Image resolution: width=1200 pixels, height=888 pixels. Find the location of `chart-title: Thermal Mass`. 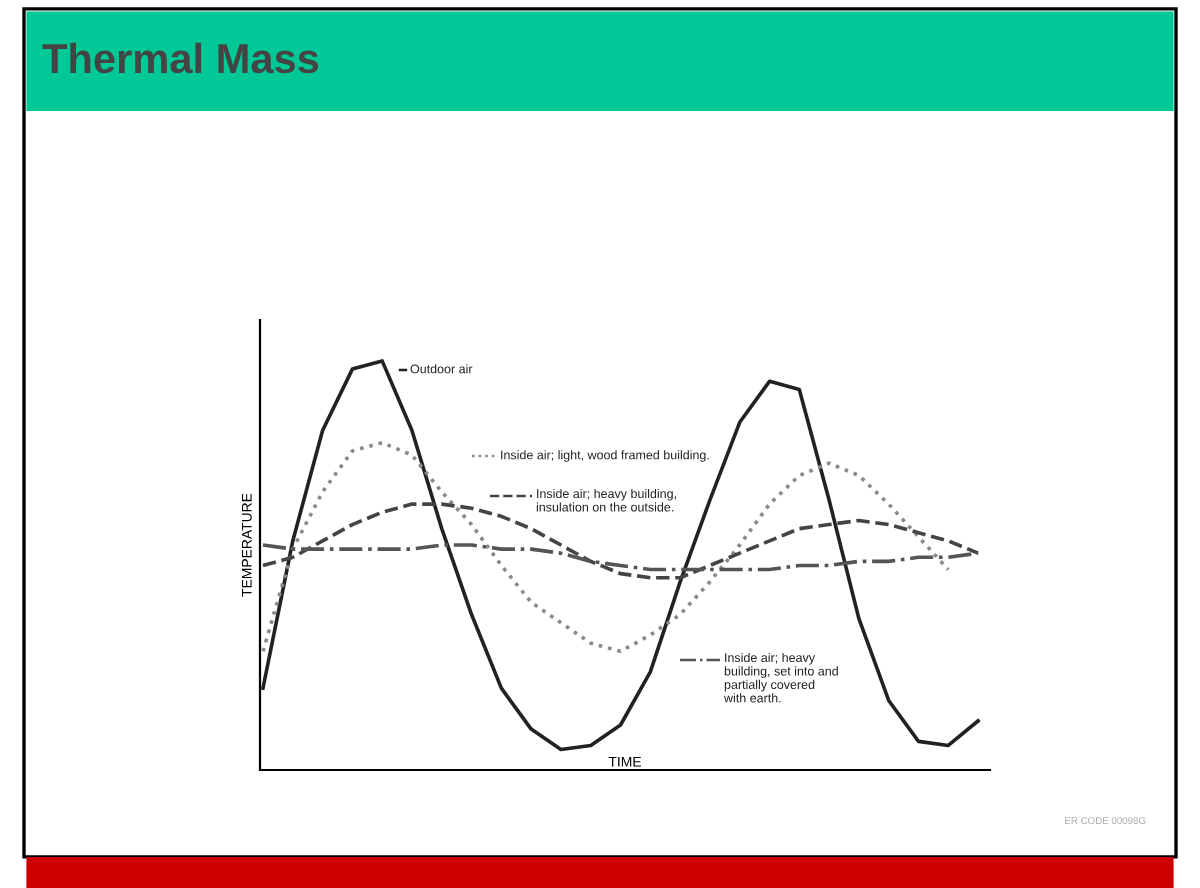

chart-title: Thermal Mass is located at coordinates (180, 58).